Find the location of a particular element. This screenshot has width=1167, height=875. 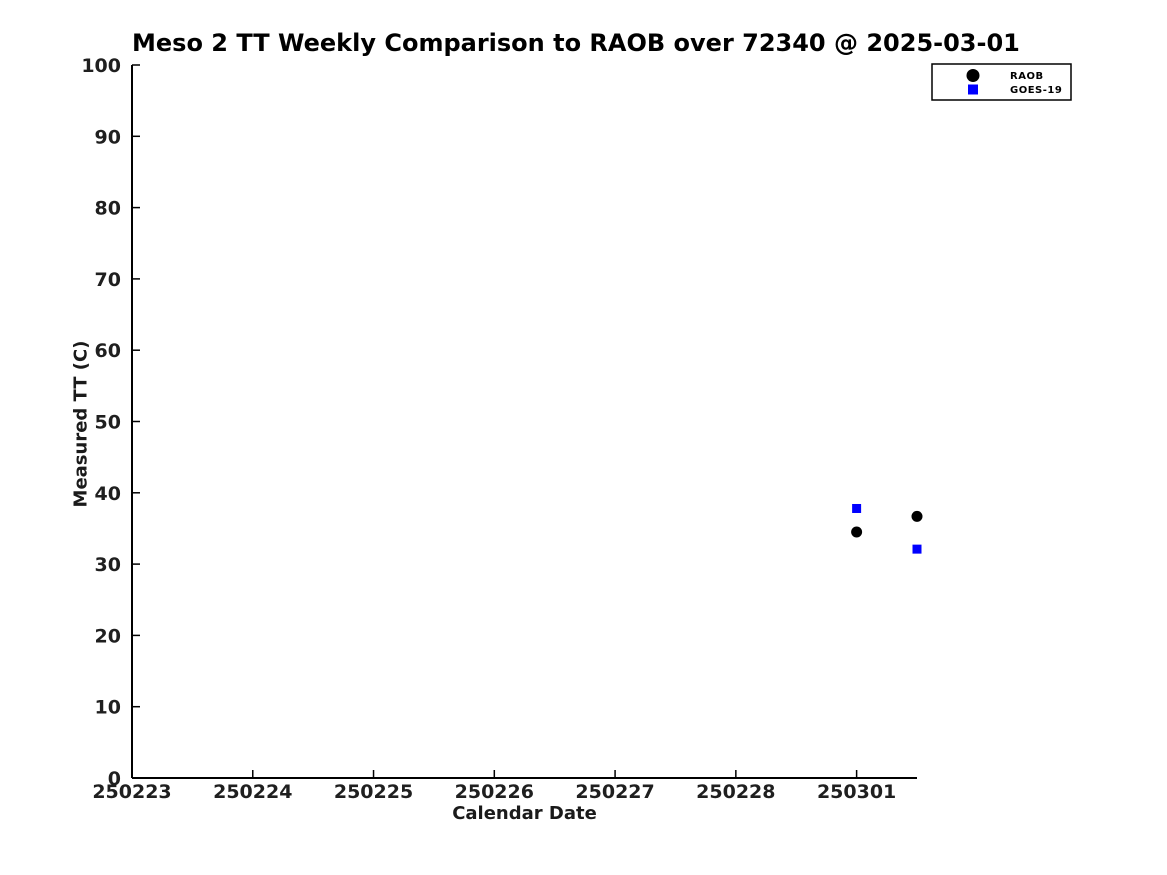

y-tick-label: 50 is located at coordinates (108, 423).